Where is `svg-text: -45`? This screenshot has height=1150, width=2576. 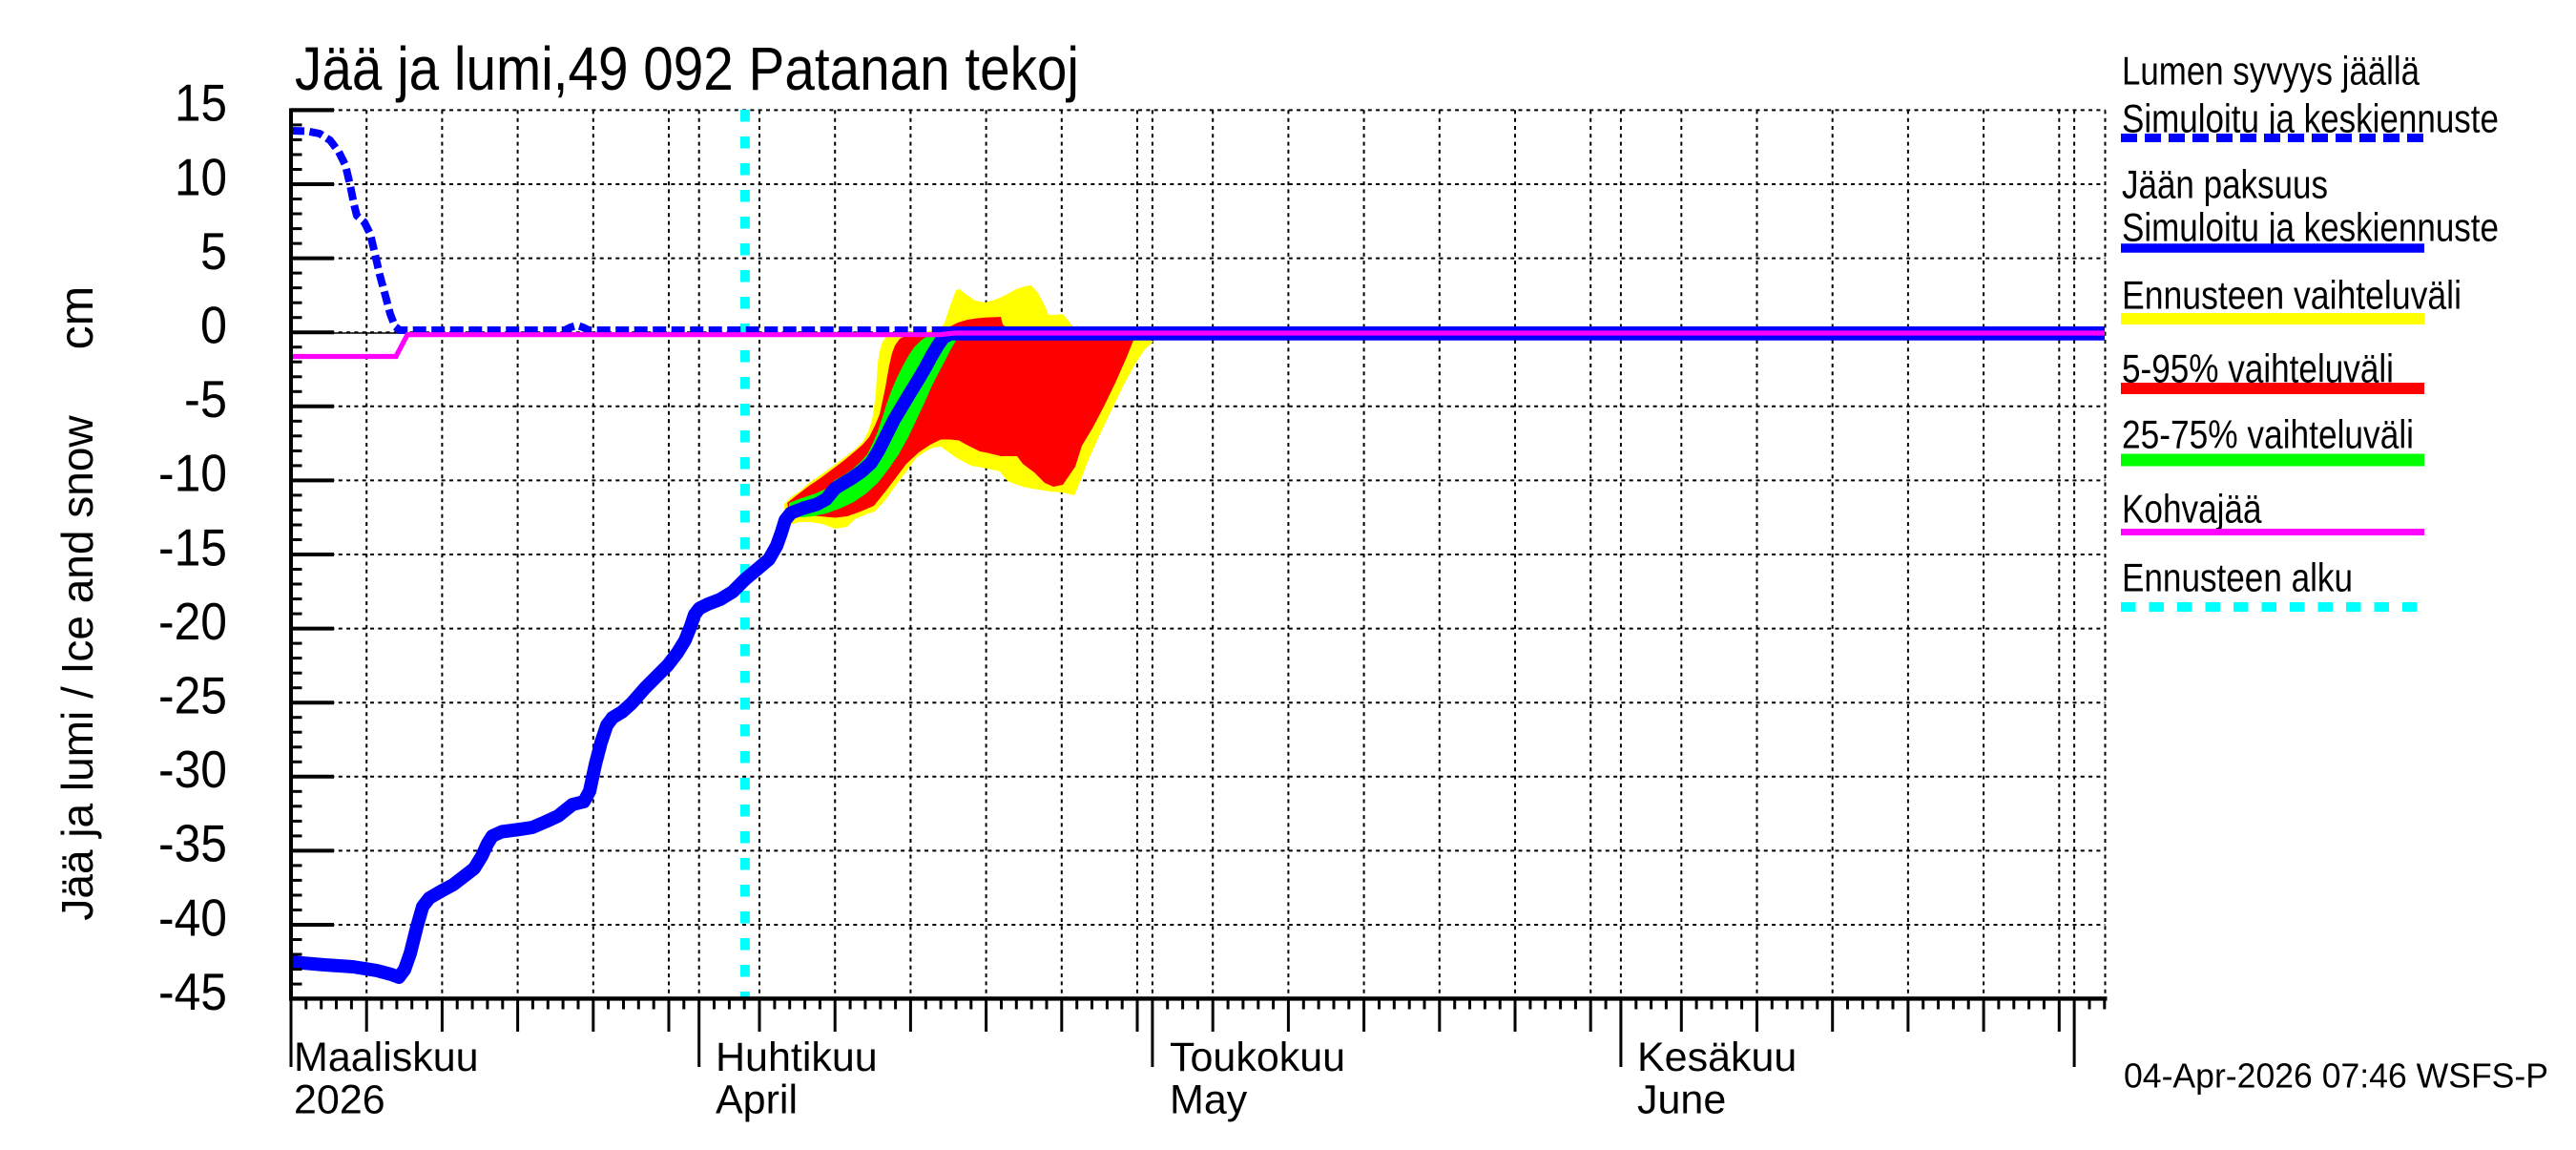 svg-text: -45 is located at coordinates (192, 991).